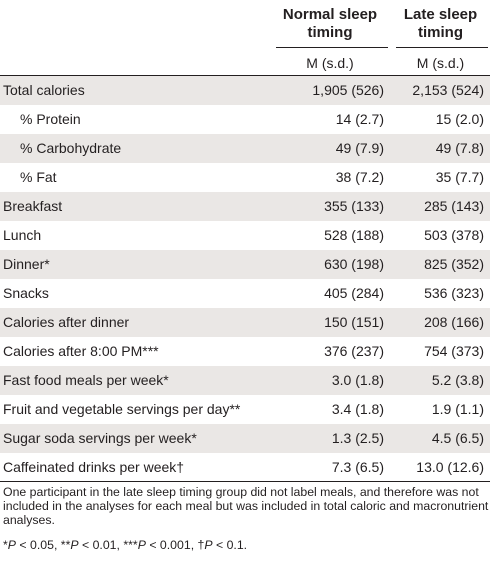  Describe the element at coordinates (94, 467) in the screenshot. I see `row-label: Caffeinated drinks per week†` at that location.